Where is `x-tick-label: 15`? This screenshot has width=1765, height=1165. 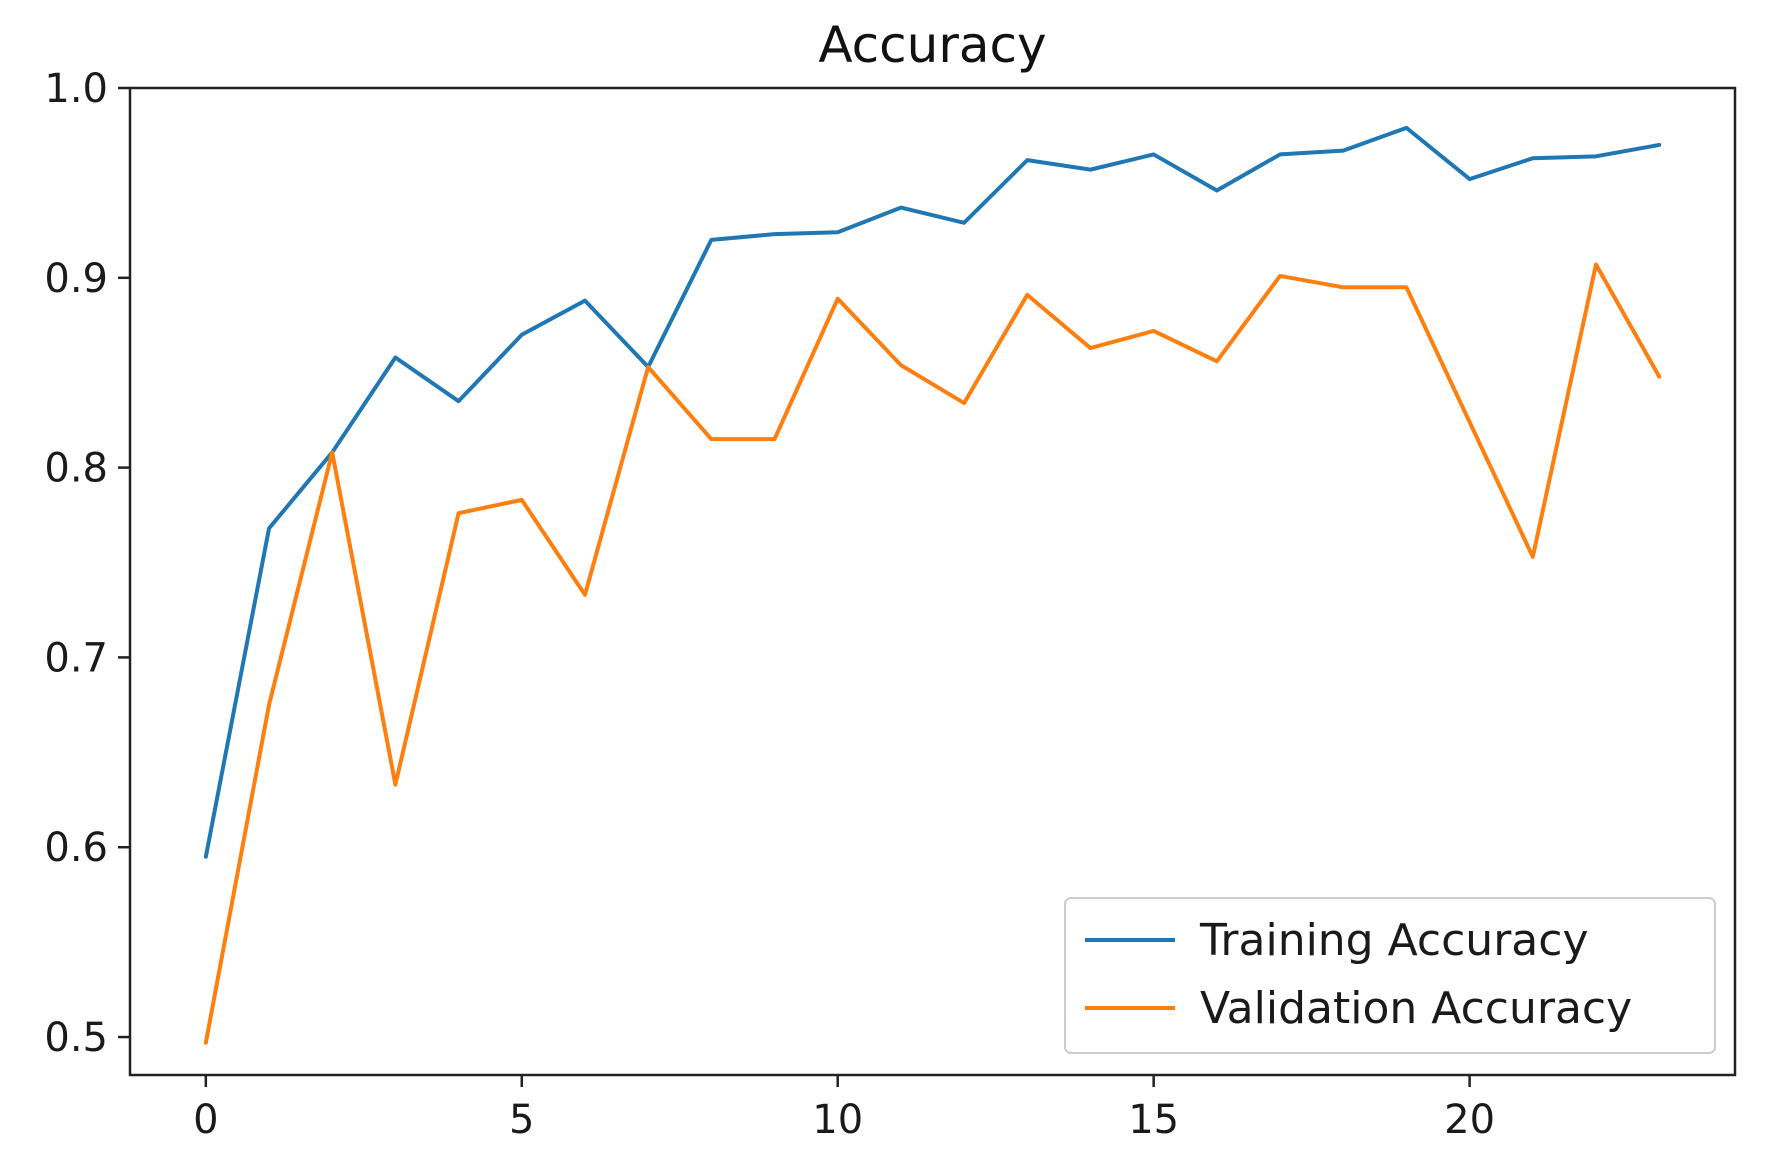
x-tick-label: 15 is located at coordinates (1153, 1120).